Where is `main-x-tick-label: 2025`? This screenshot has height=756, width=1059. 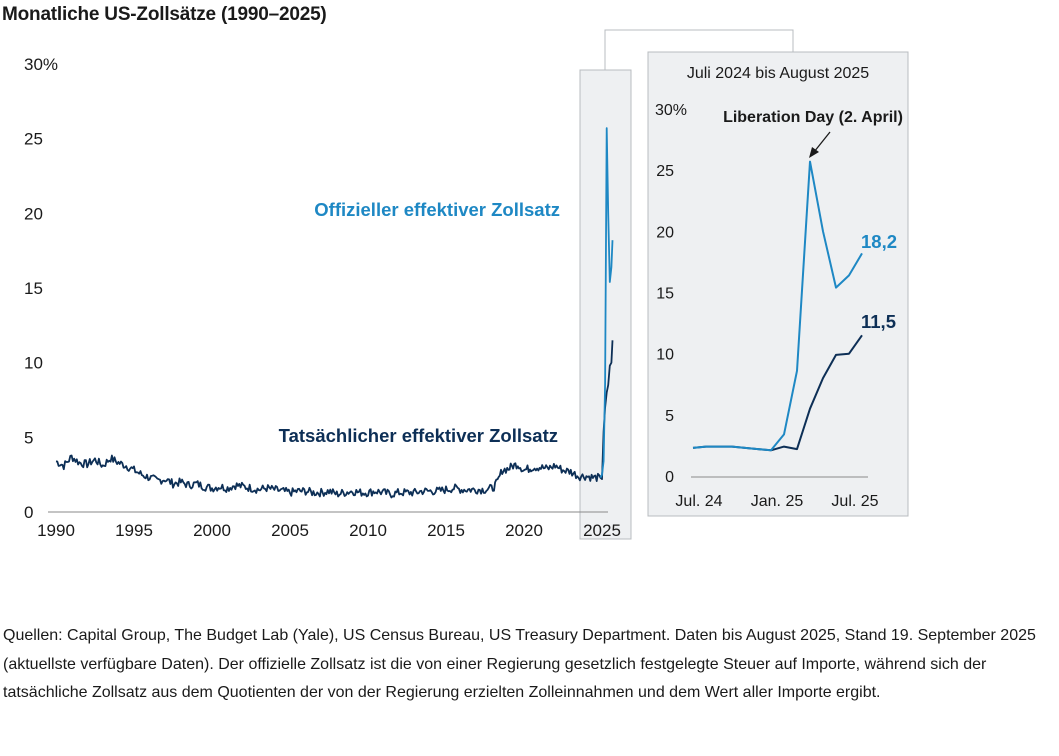
main-x-tick-label: 2025 is located at coordinates (602, 530).